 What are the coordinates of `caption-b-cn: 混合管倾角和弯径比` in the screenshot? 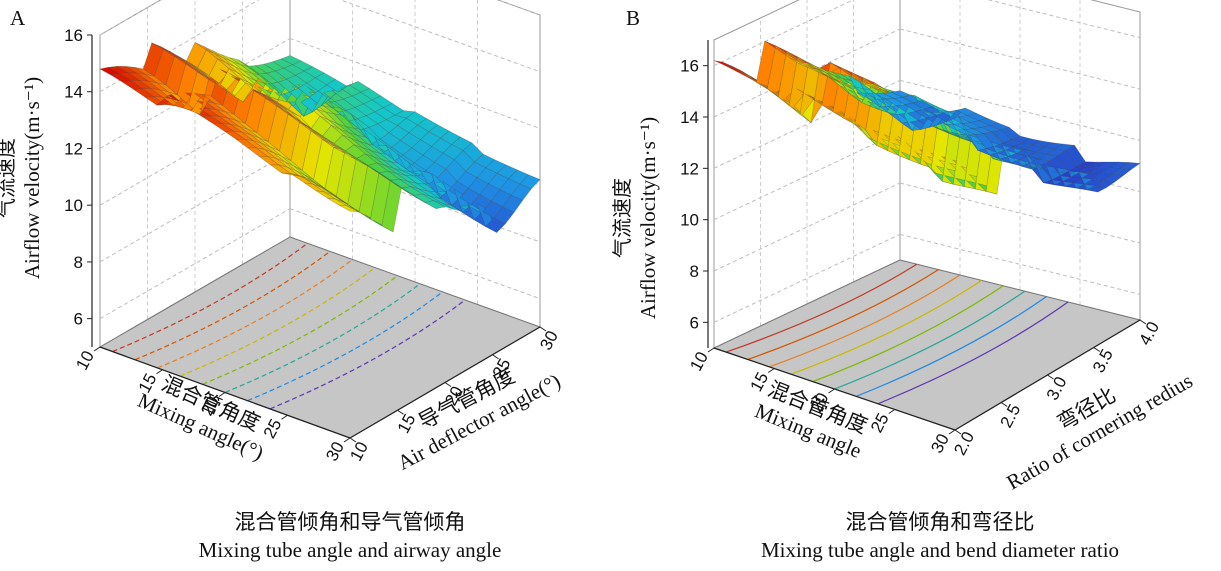 It's located at (940, 522).